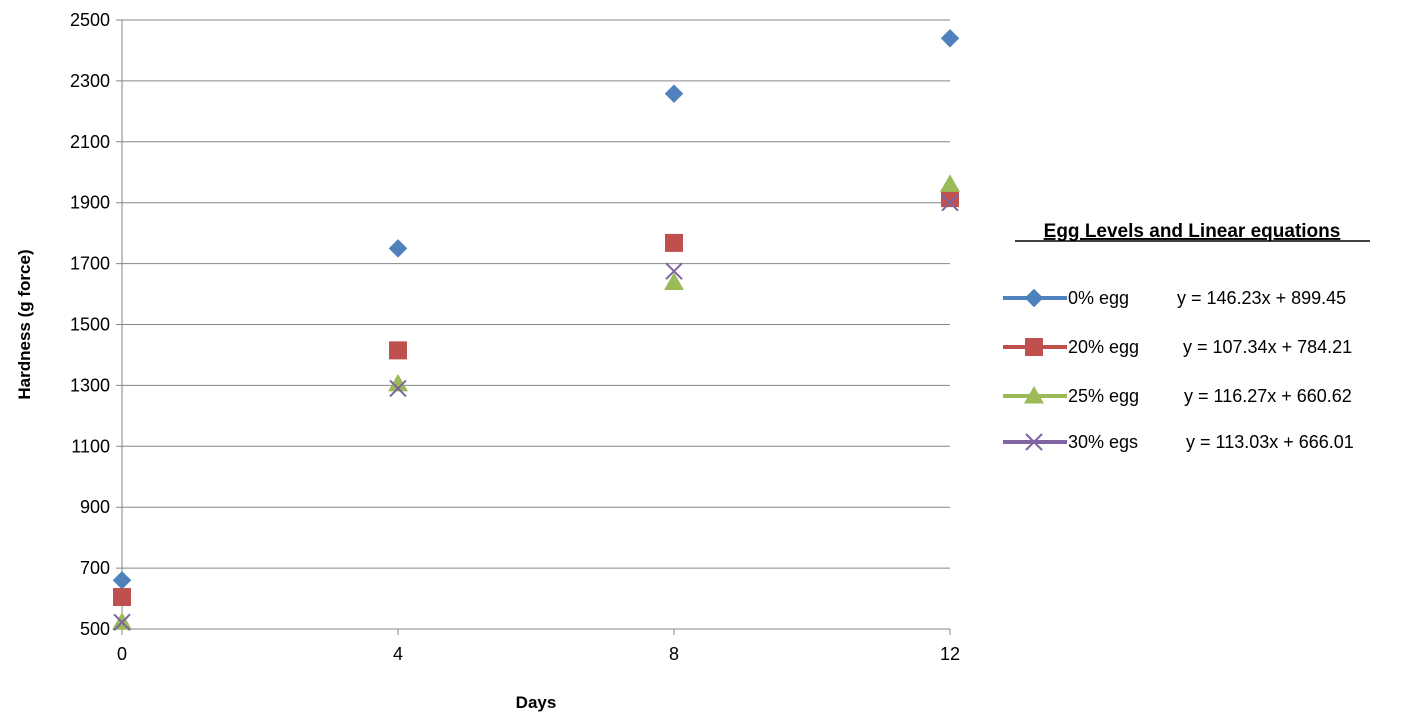 This screenshot has width=1422, height=720. I want to click on x-tick-label: 4, so click(398, 654).